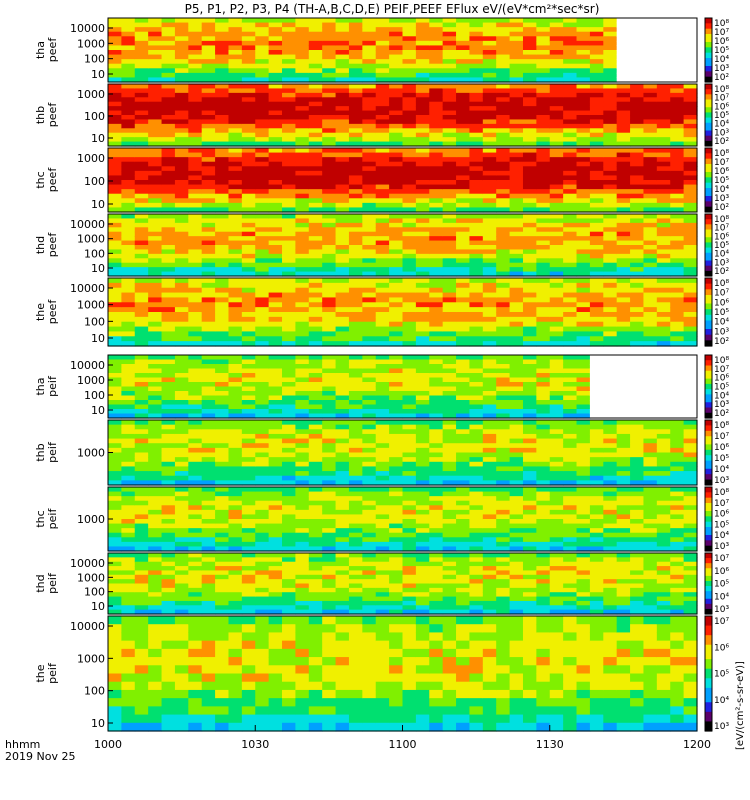 Image resolution: width=750 pixels, height=800 pixels. What do you see at coordinates (721, 437) in the screenshot?
I see `colorbar-tick-label: 10⁷` at bounding box center [721, 437].